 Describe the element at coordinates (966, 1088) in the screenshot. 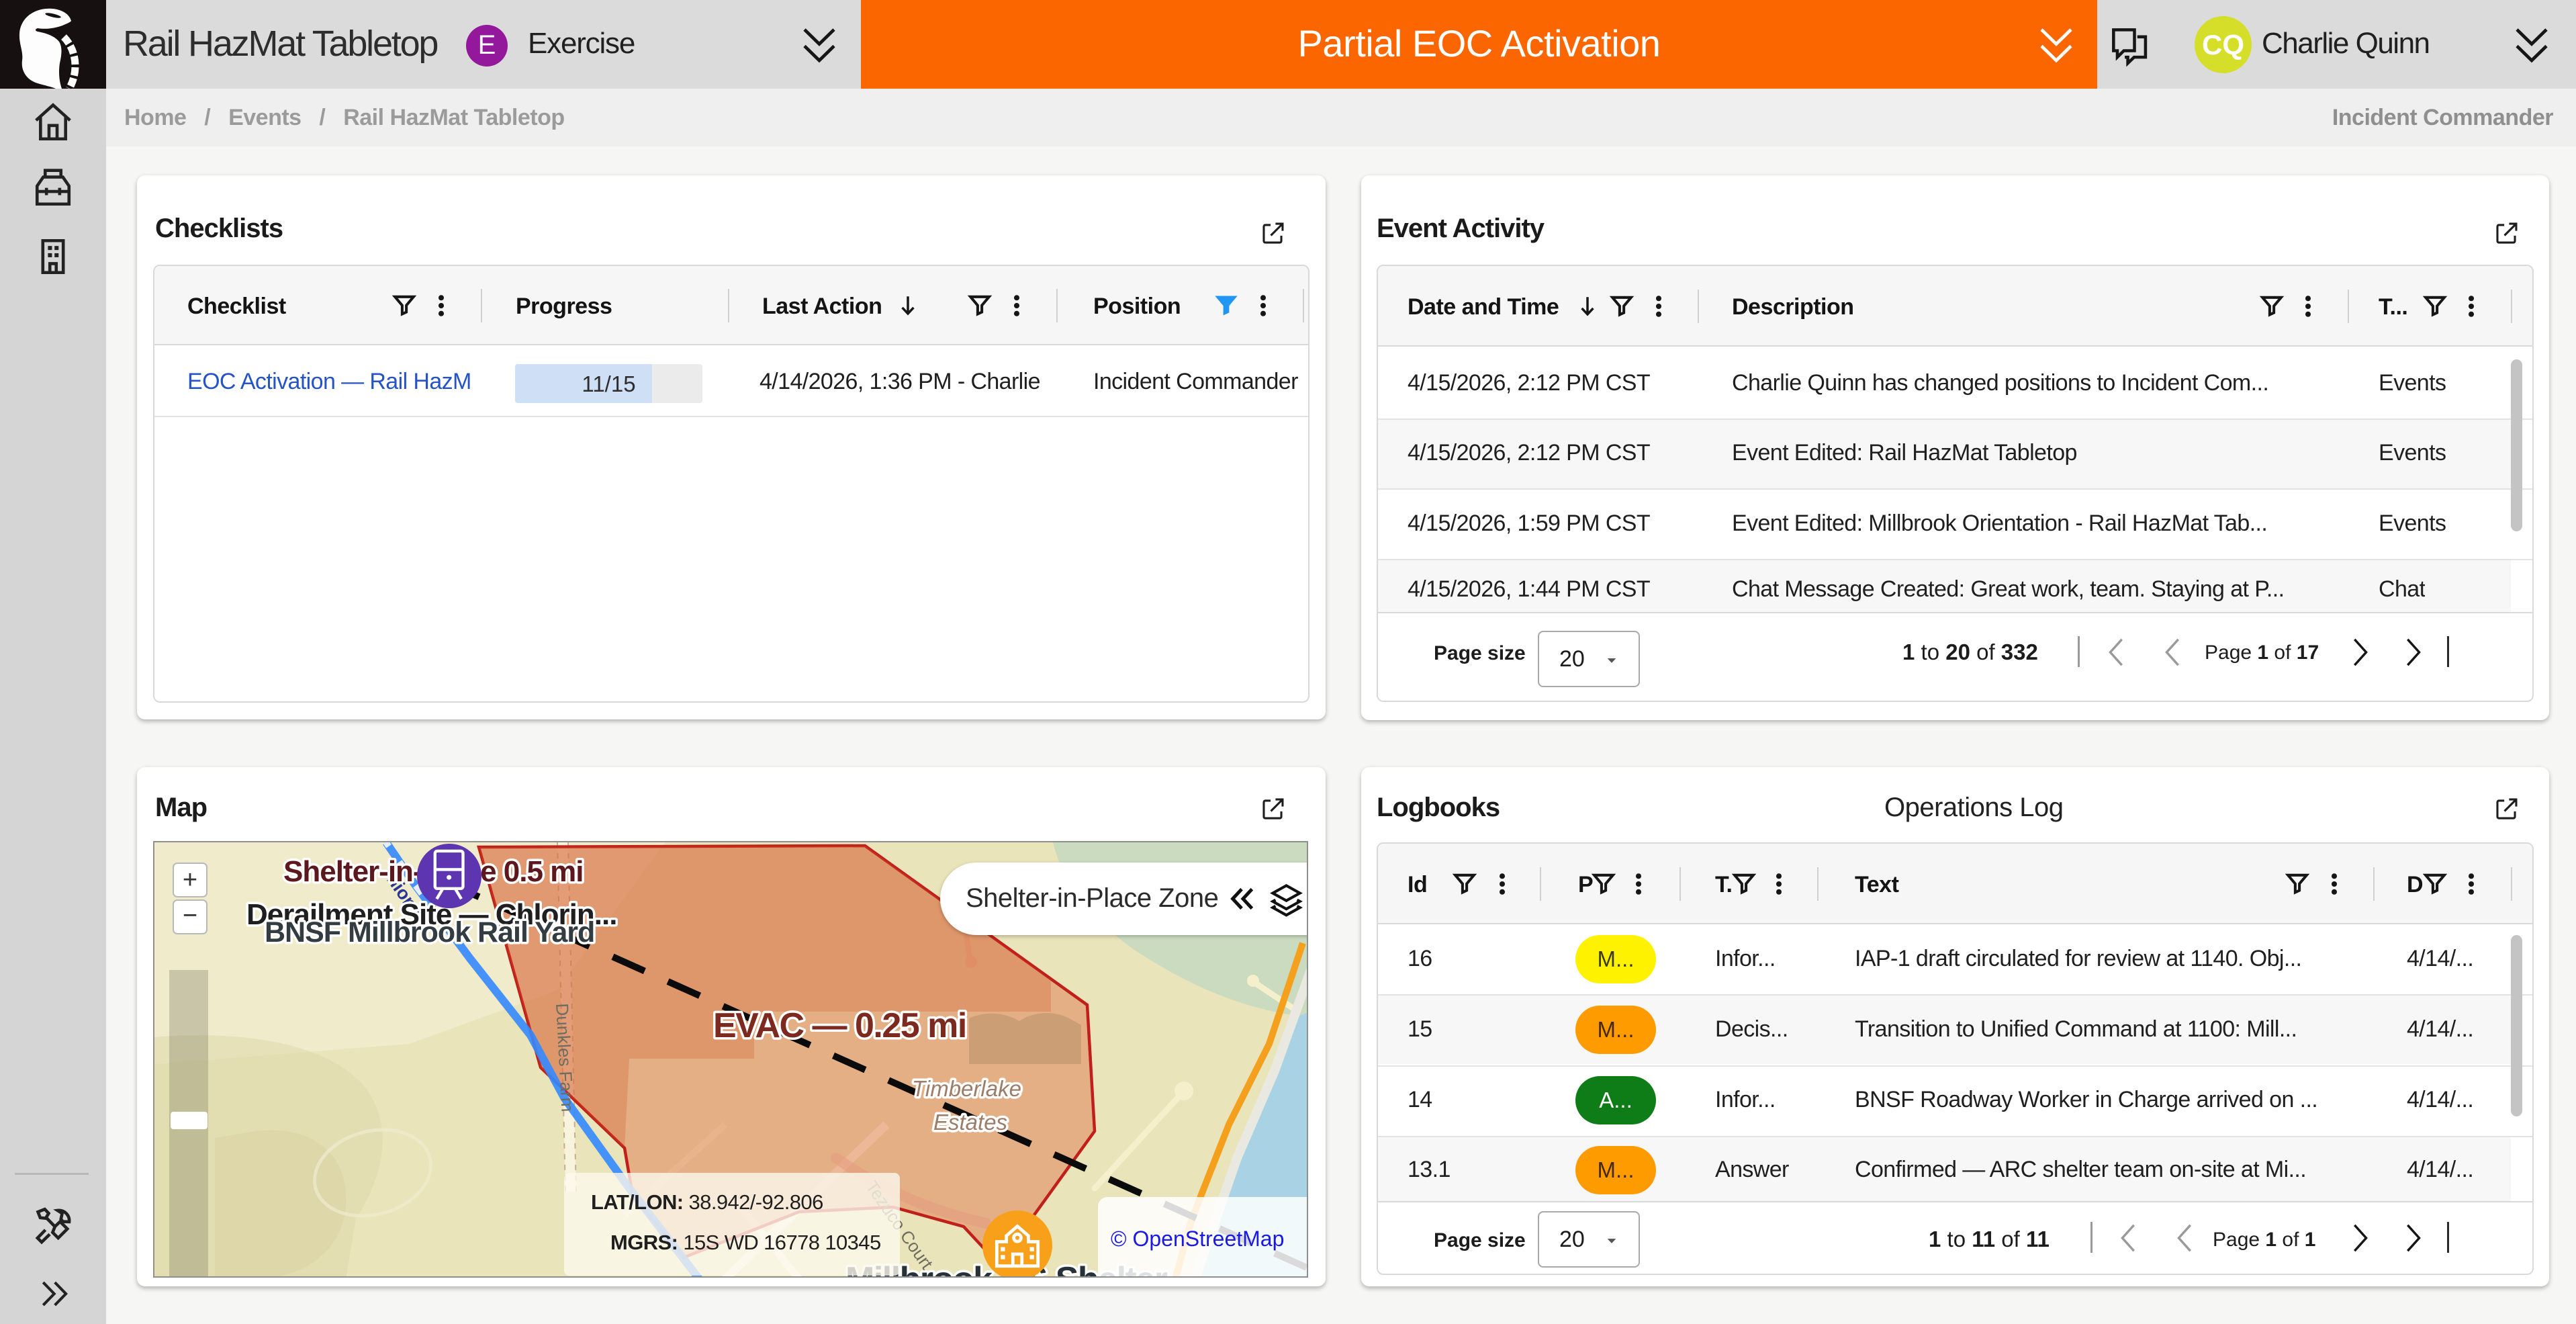

I see `svg-text: Timberlake` at that location.